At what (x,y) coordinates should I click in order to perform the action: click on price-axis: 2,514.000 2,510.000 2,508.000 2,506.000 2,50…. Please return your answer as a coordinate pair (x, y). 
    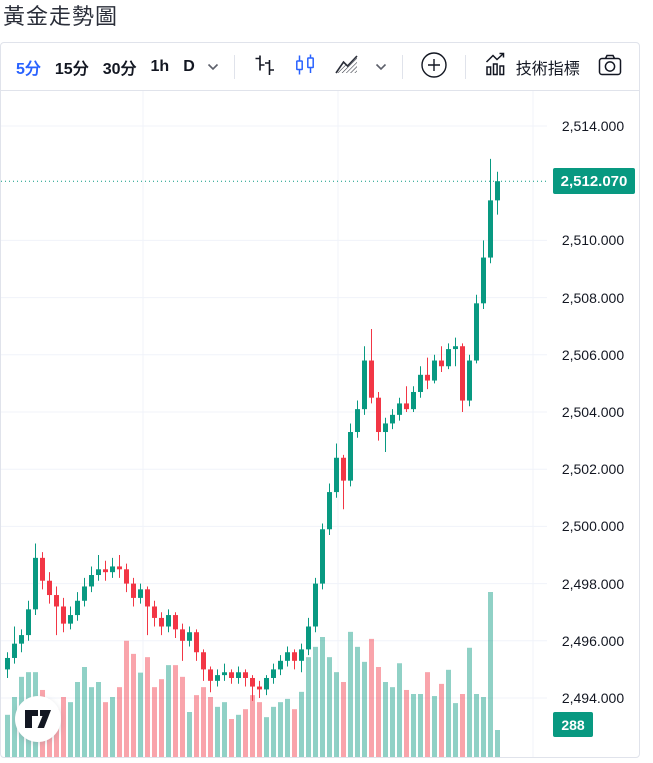
    Looking at the image, I should click on (593, 424).